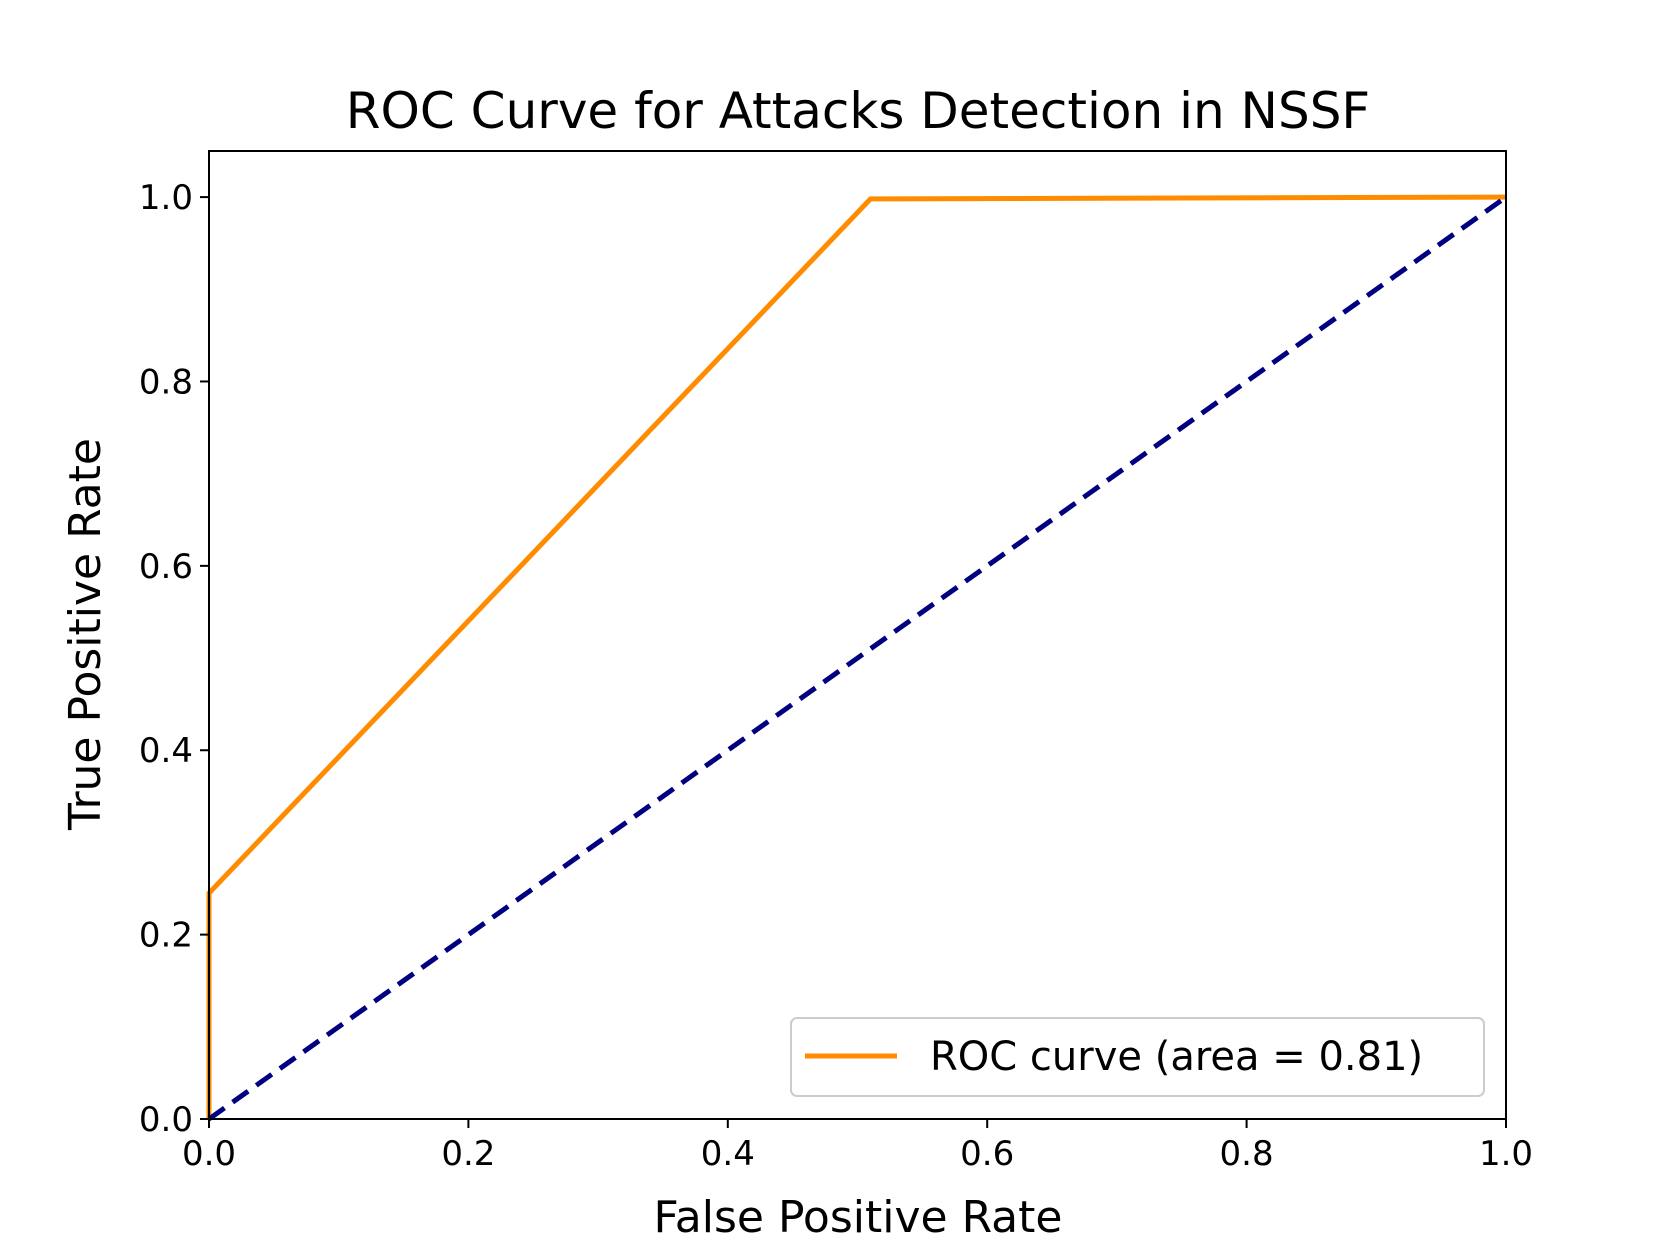 The width and height of the screenshot is (1660, 1245). Describe the element at coordinates (858, 1217) in the screenshot. I see `x-axis-label: False Positive Rate` at that location.